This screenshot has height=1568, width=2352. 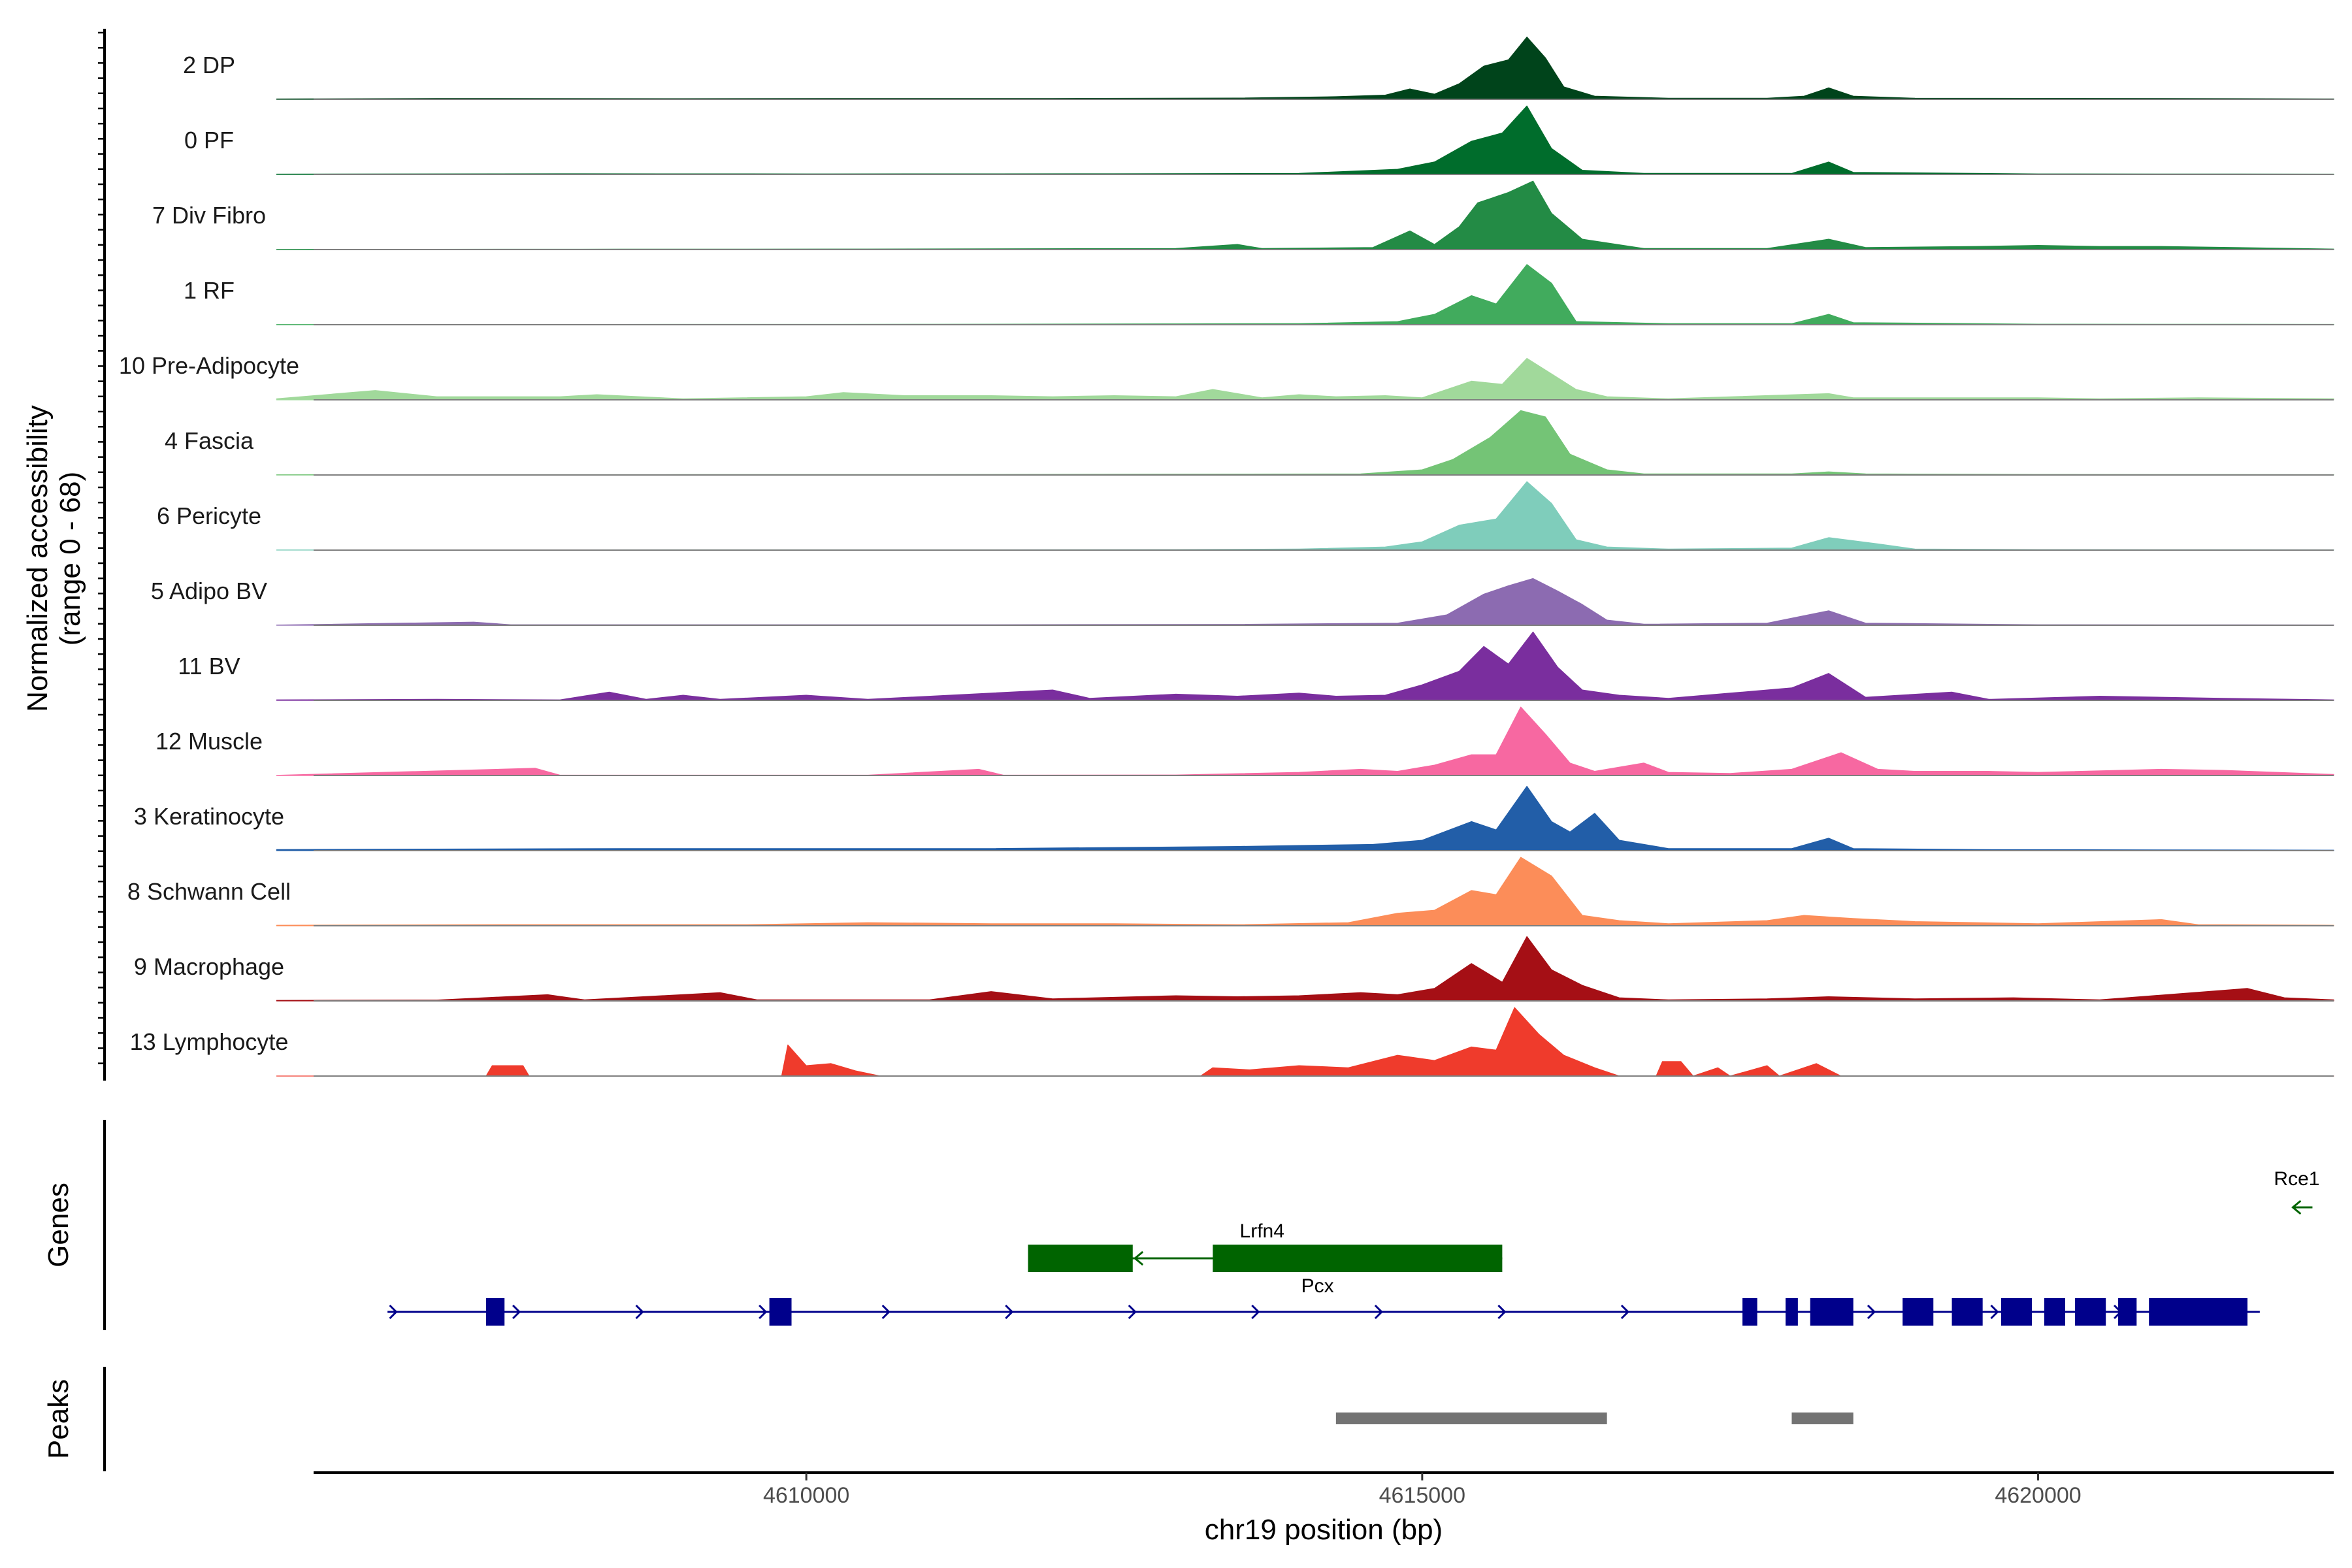 I want to click on genes-panel: Genes Lrfn4 Pcx Rce1, so click(x=1180, y=1225).